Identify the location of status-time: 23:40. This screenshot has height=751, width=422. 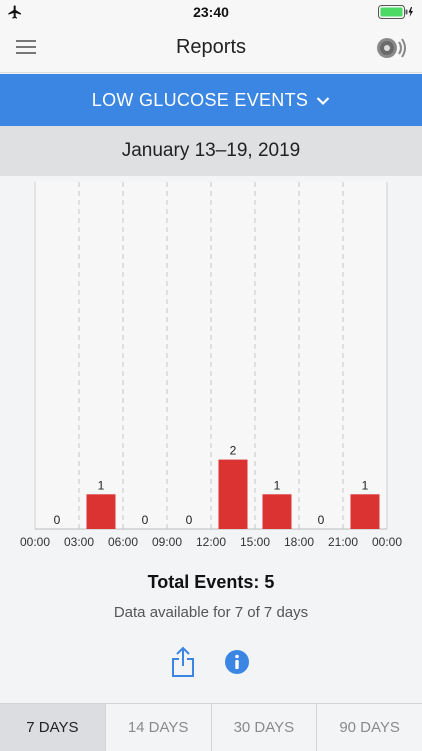
(211, 12).